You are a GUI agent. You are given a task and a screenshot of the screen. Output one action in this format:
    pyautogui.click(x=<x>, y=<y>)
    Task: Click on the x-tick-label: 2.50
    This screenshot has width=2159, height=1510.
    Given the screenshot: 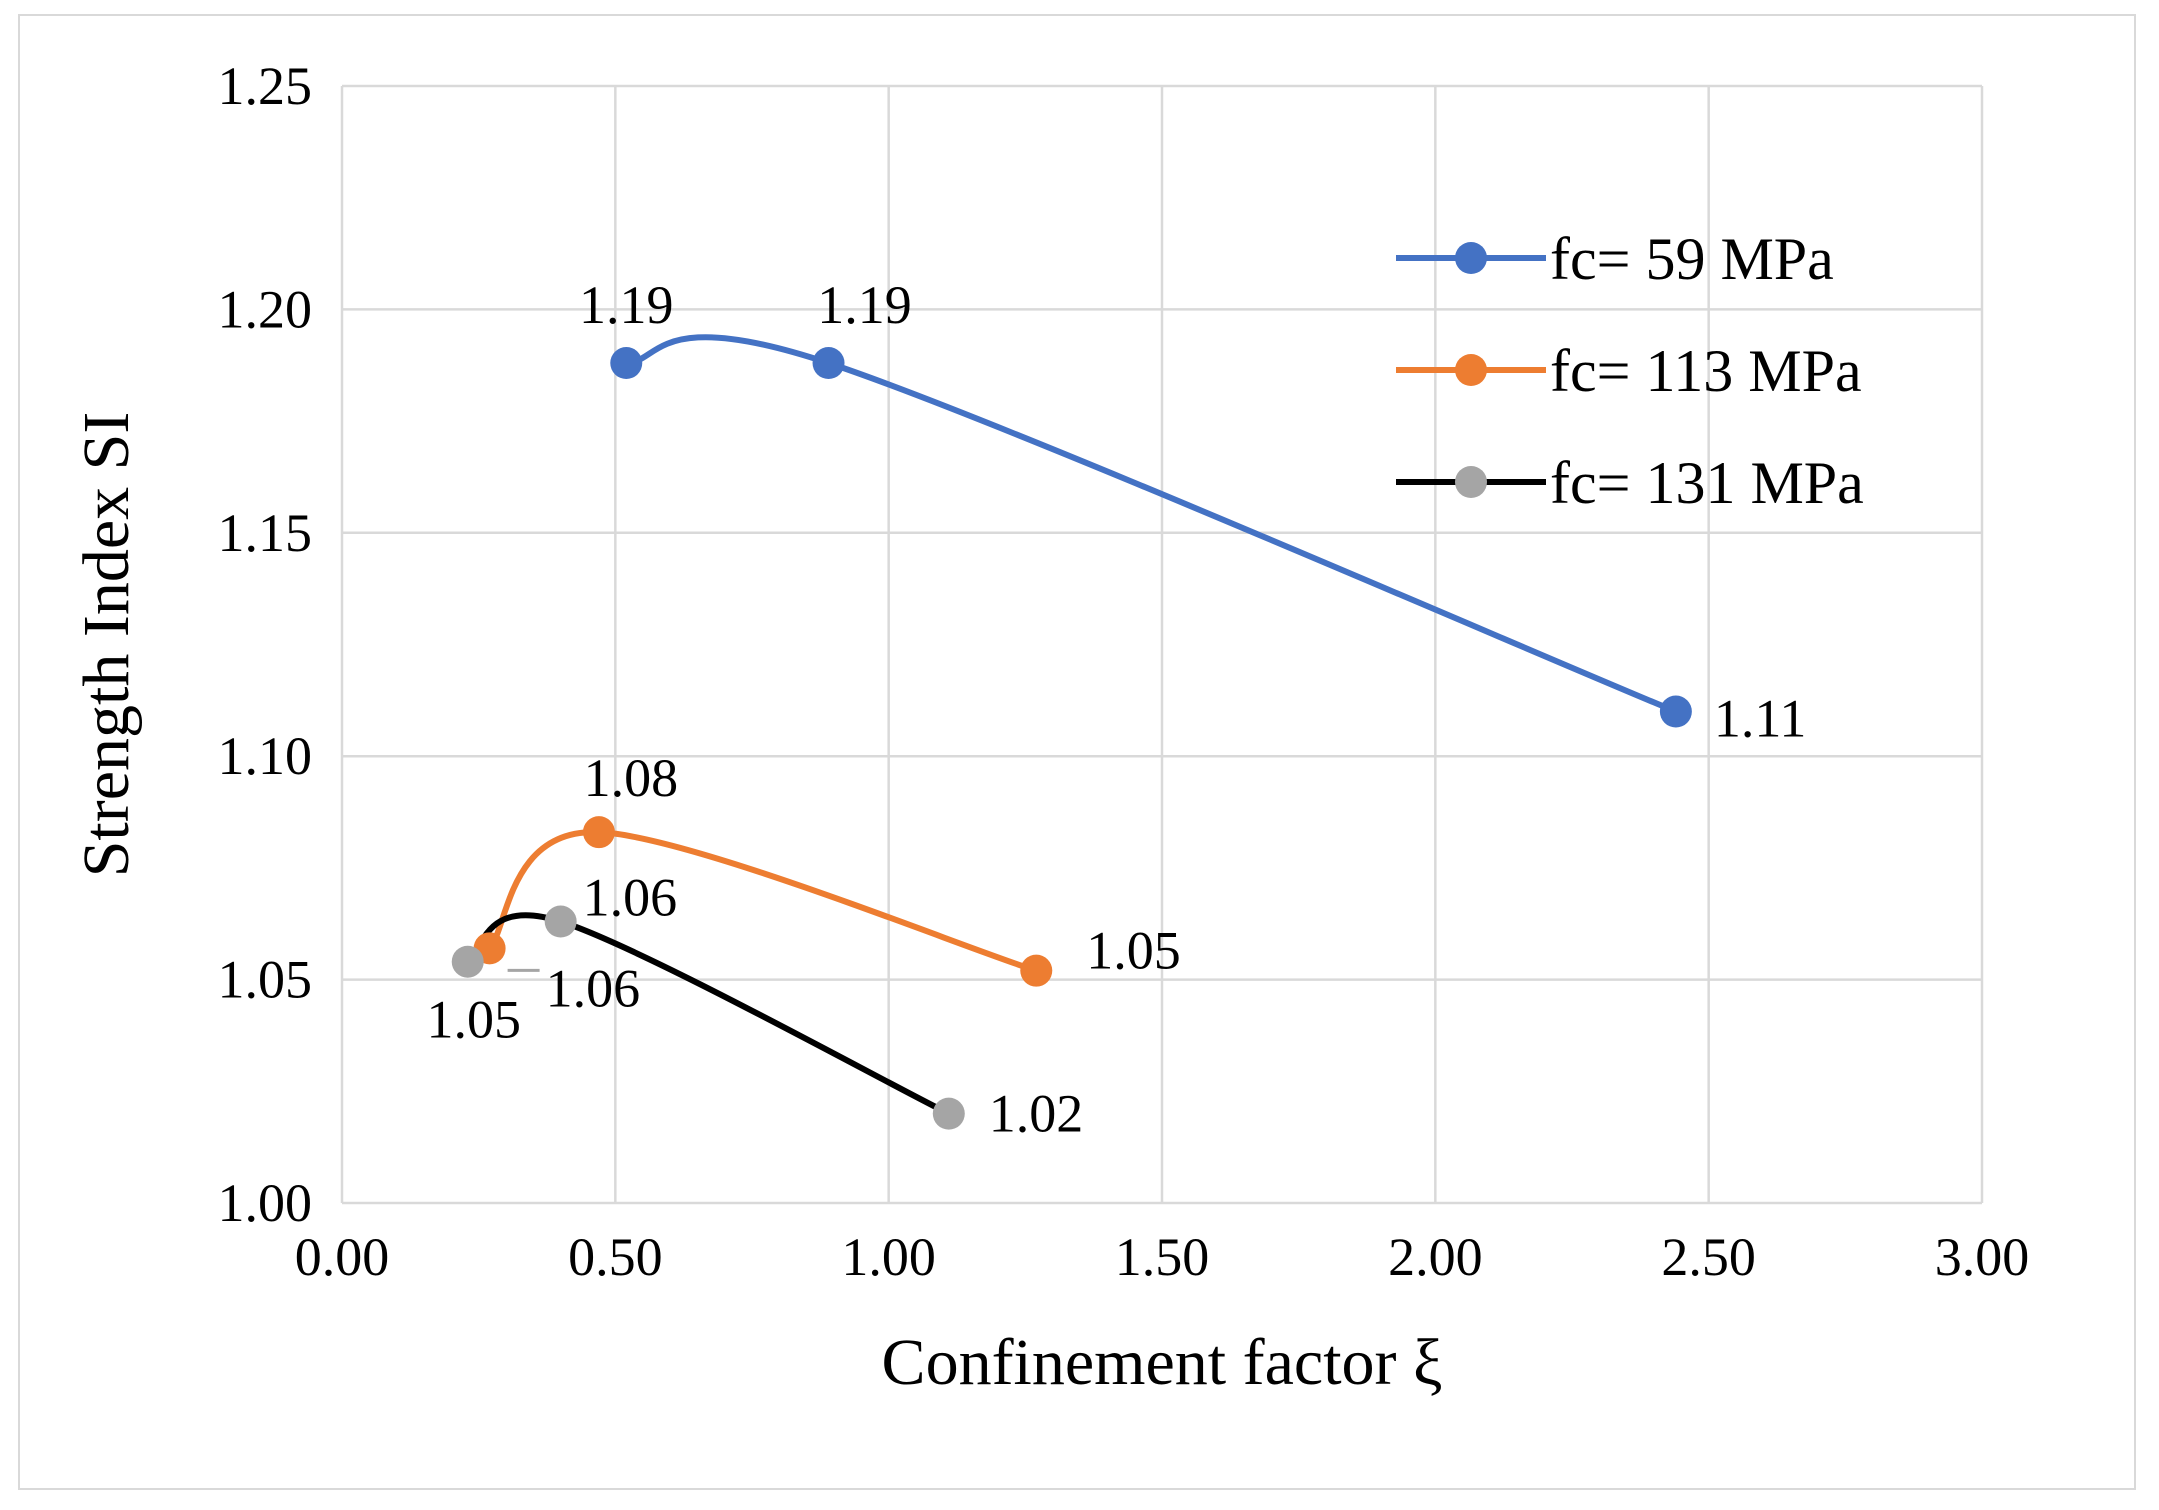 What is the action you would take?
    pyautogui.click(x=1708, y=1257)
    